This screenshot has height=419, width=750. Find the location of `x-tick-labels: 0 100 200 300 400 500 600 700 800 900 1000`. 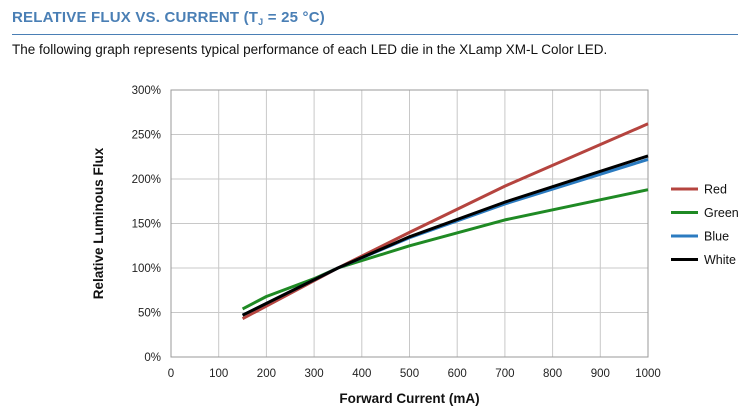

x-tick-labels: 0 100 200 300 400 500 600 700 800 900 1000 is located at coordinates (414, 374).